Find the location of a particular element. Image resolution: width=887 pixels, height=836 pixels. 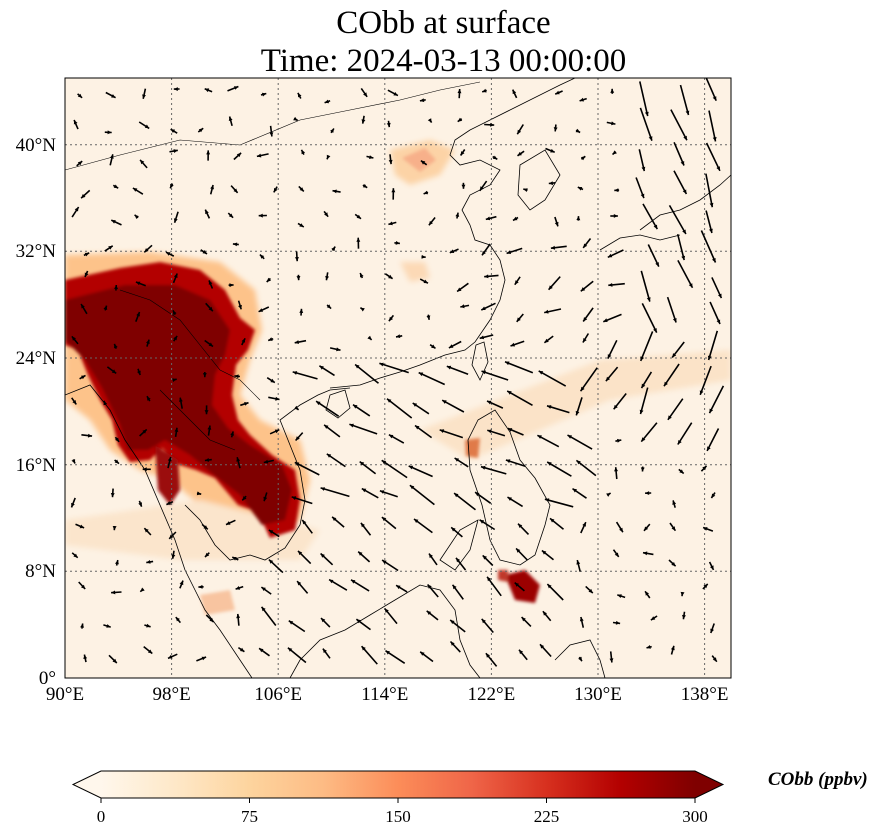

colorbar-extend-min is located at coordinates (87, 784).